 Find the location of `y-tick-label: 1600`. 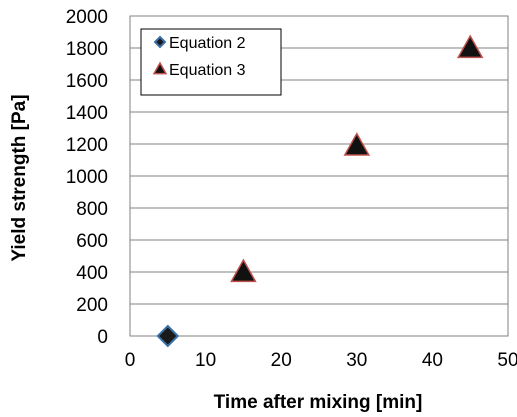

y-tick-label: 1600 is located at coordinates (87, 81).